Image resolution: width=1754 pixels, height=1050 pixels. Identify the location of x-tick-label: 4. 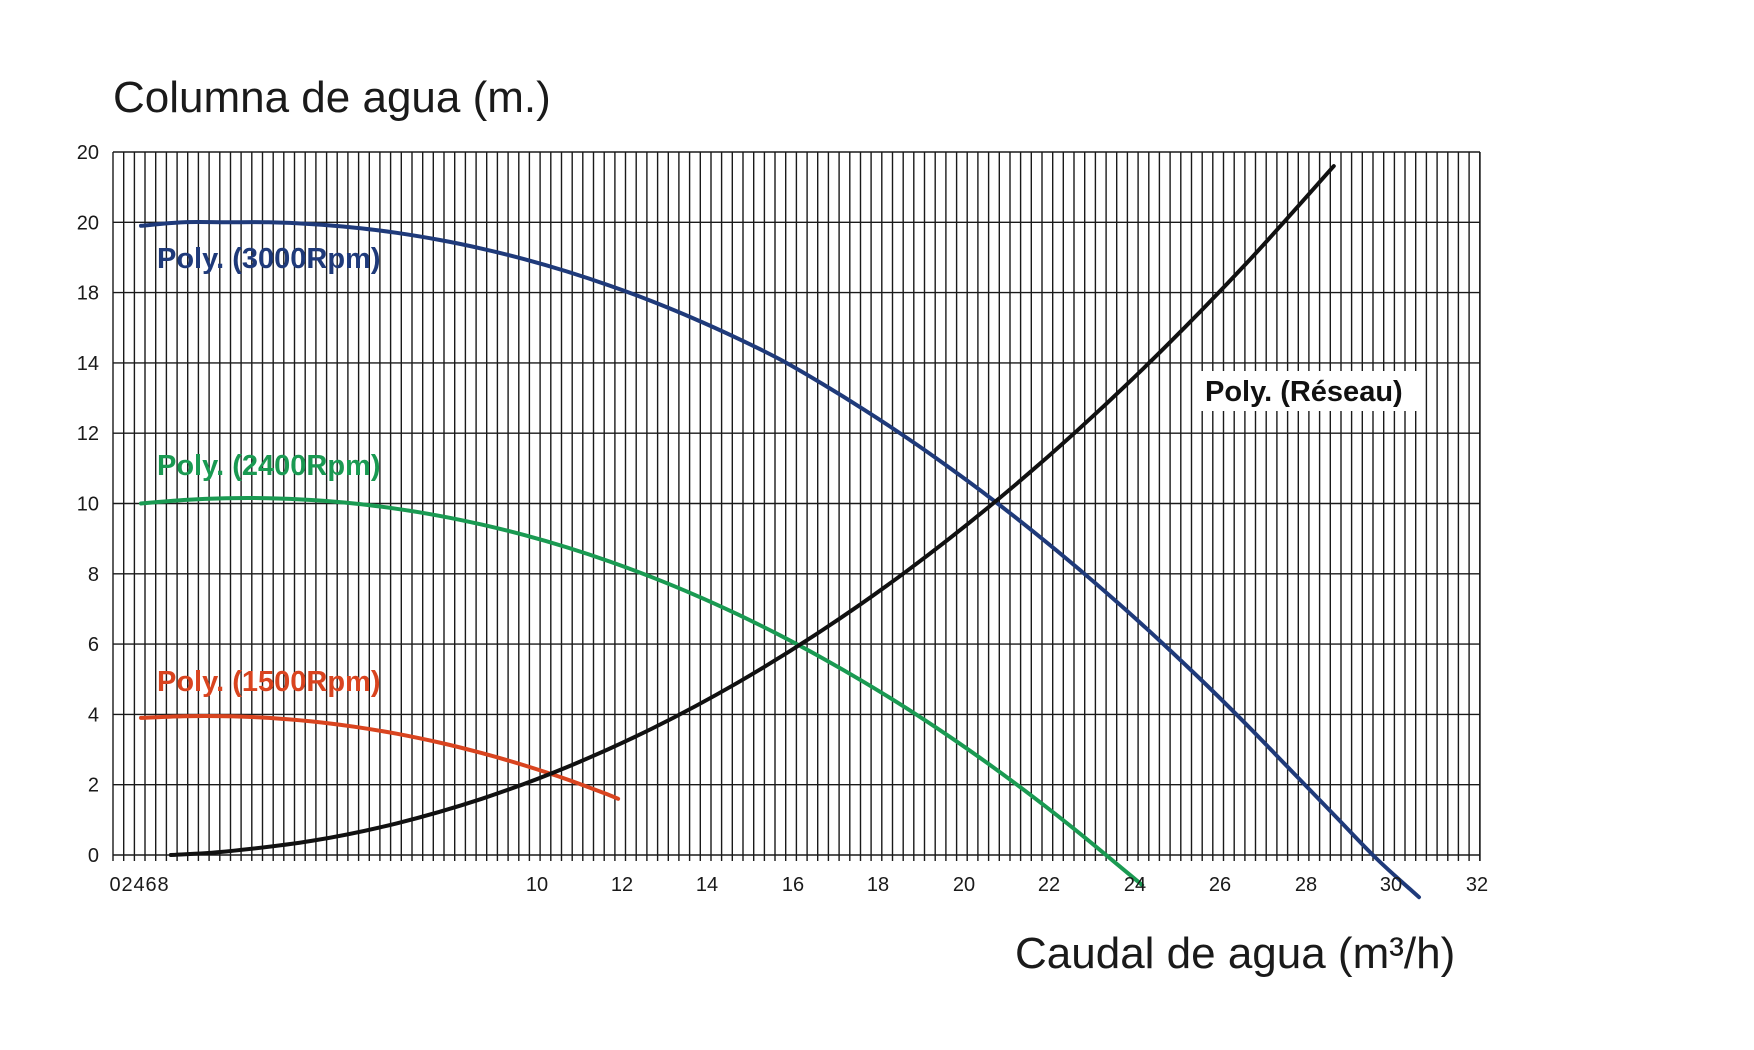
(138, 885).